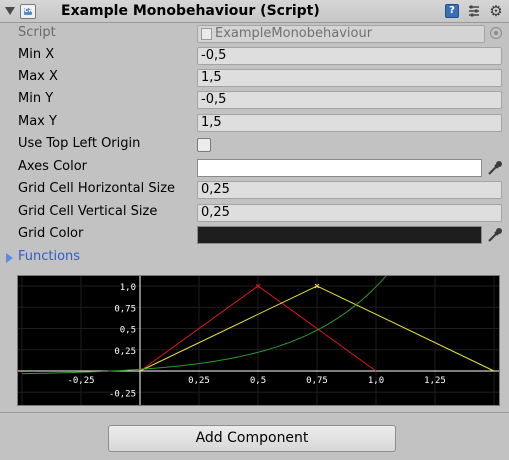 The width and height of the screenshot is (509, 460). I want to click on x-tick-label: 0,5, so click(258, 381).